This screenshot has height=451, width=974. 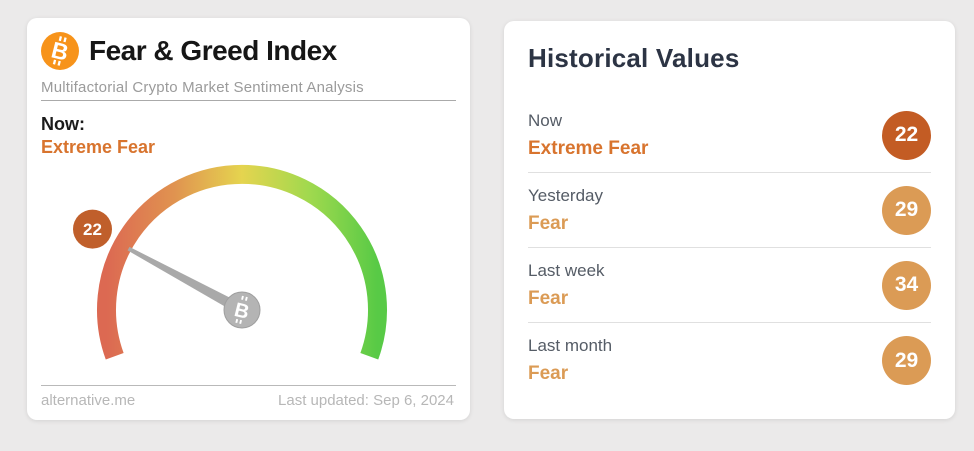 I want to click on source-link: alternative.me, so click(x=88, y=400).